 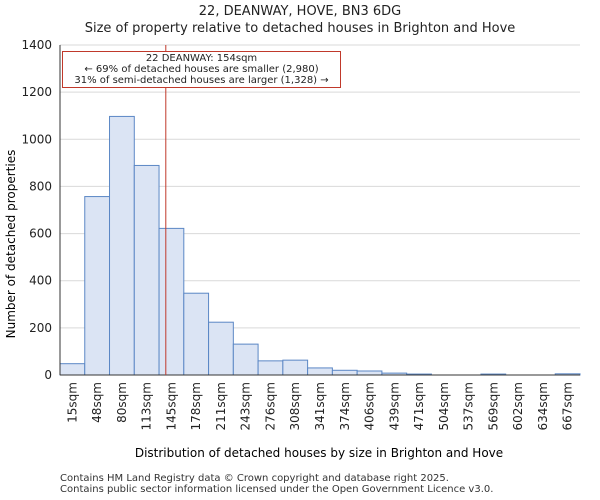 What do you see at coordinates (40, 186) in the screenshot?
I see `y-tick-label: 800` at bounding box center [40, 186].